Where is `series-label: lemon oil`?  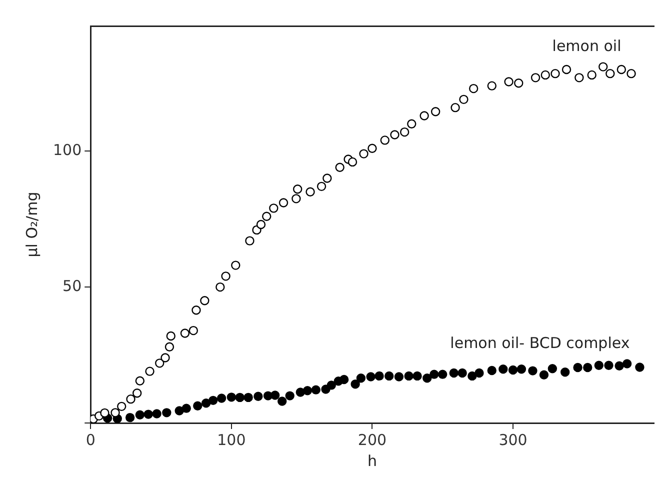 series-label: lemon oil is located at coordinates (587, 46).